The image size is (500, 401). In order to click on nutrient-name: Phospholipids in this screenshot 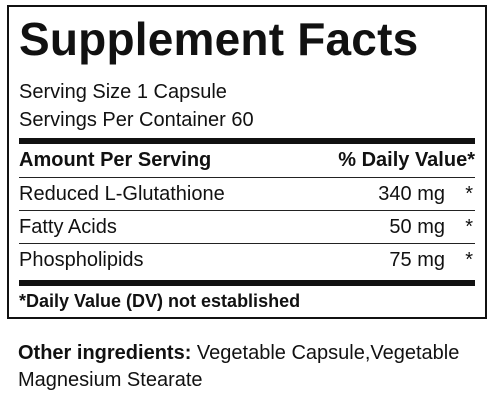, I will do `click(81, 260)`.